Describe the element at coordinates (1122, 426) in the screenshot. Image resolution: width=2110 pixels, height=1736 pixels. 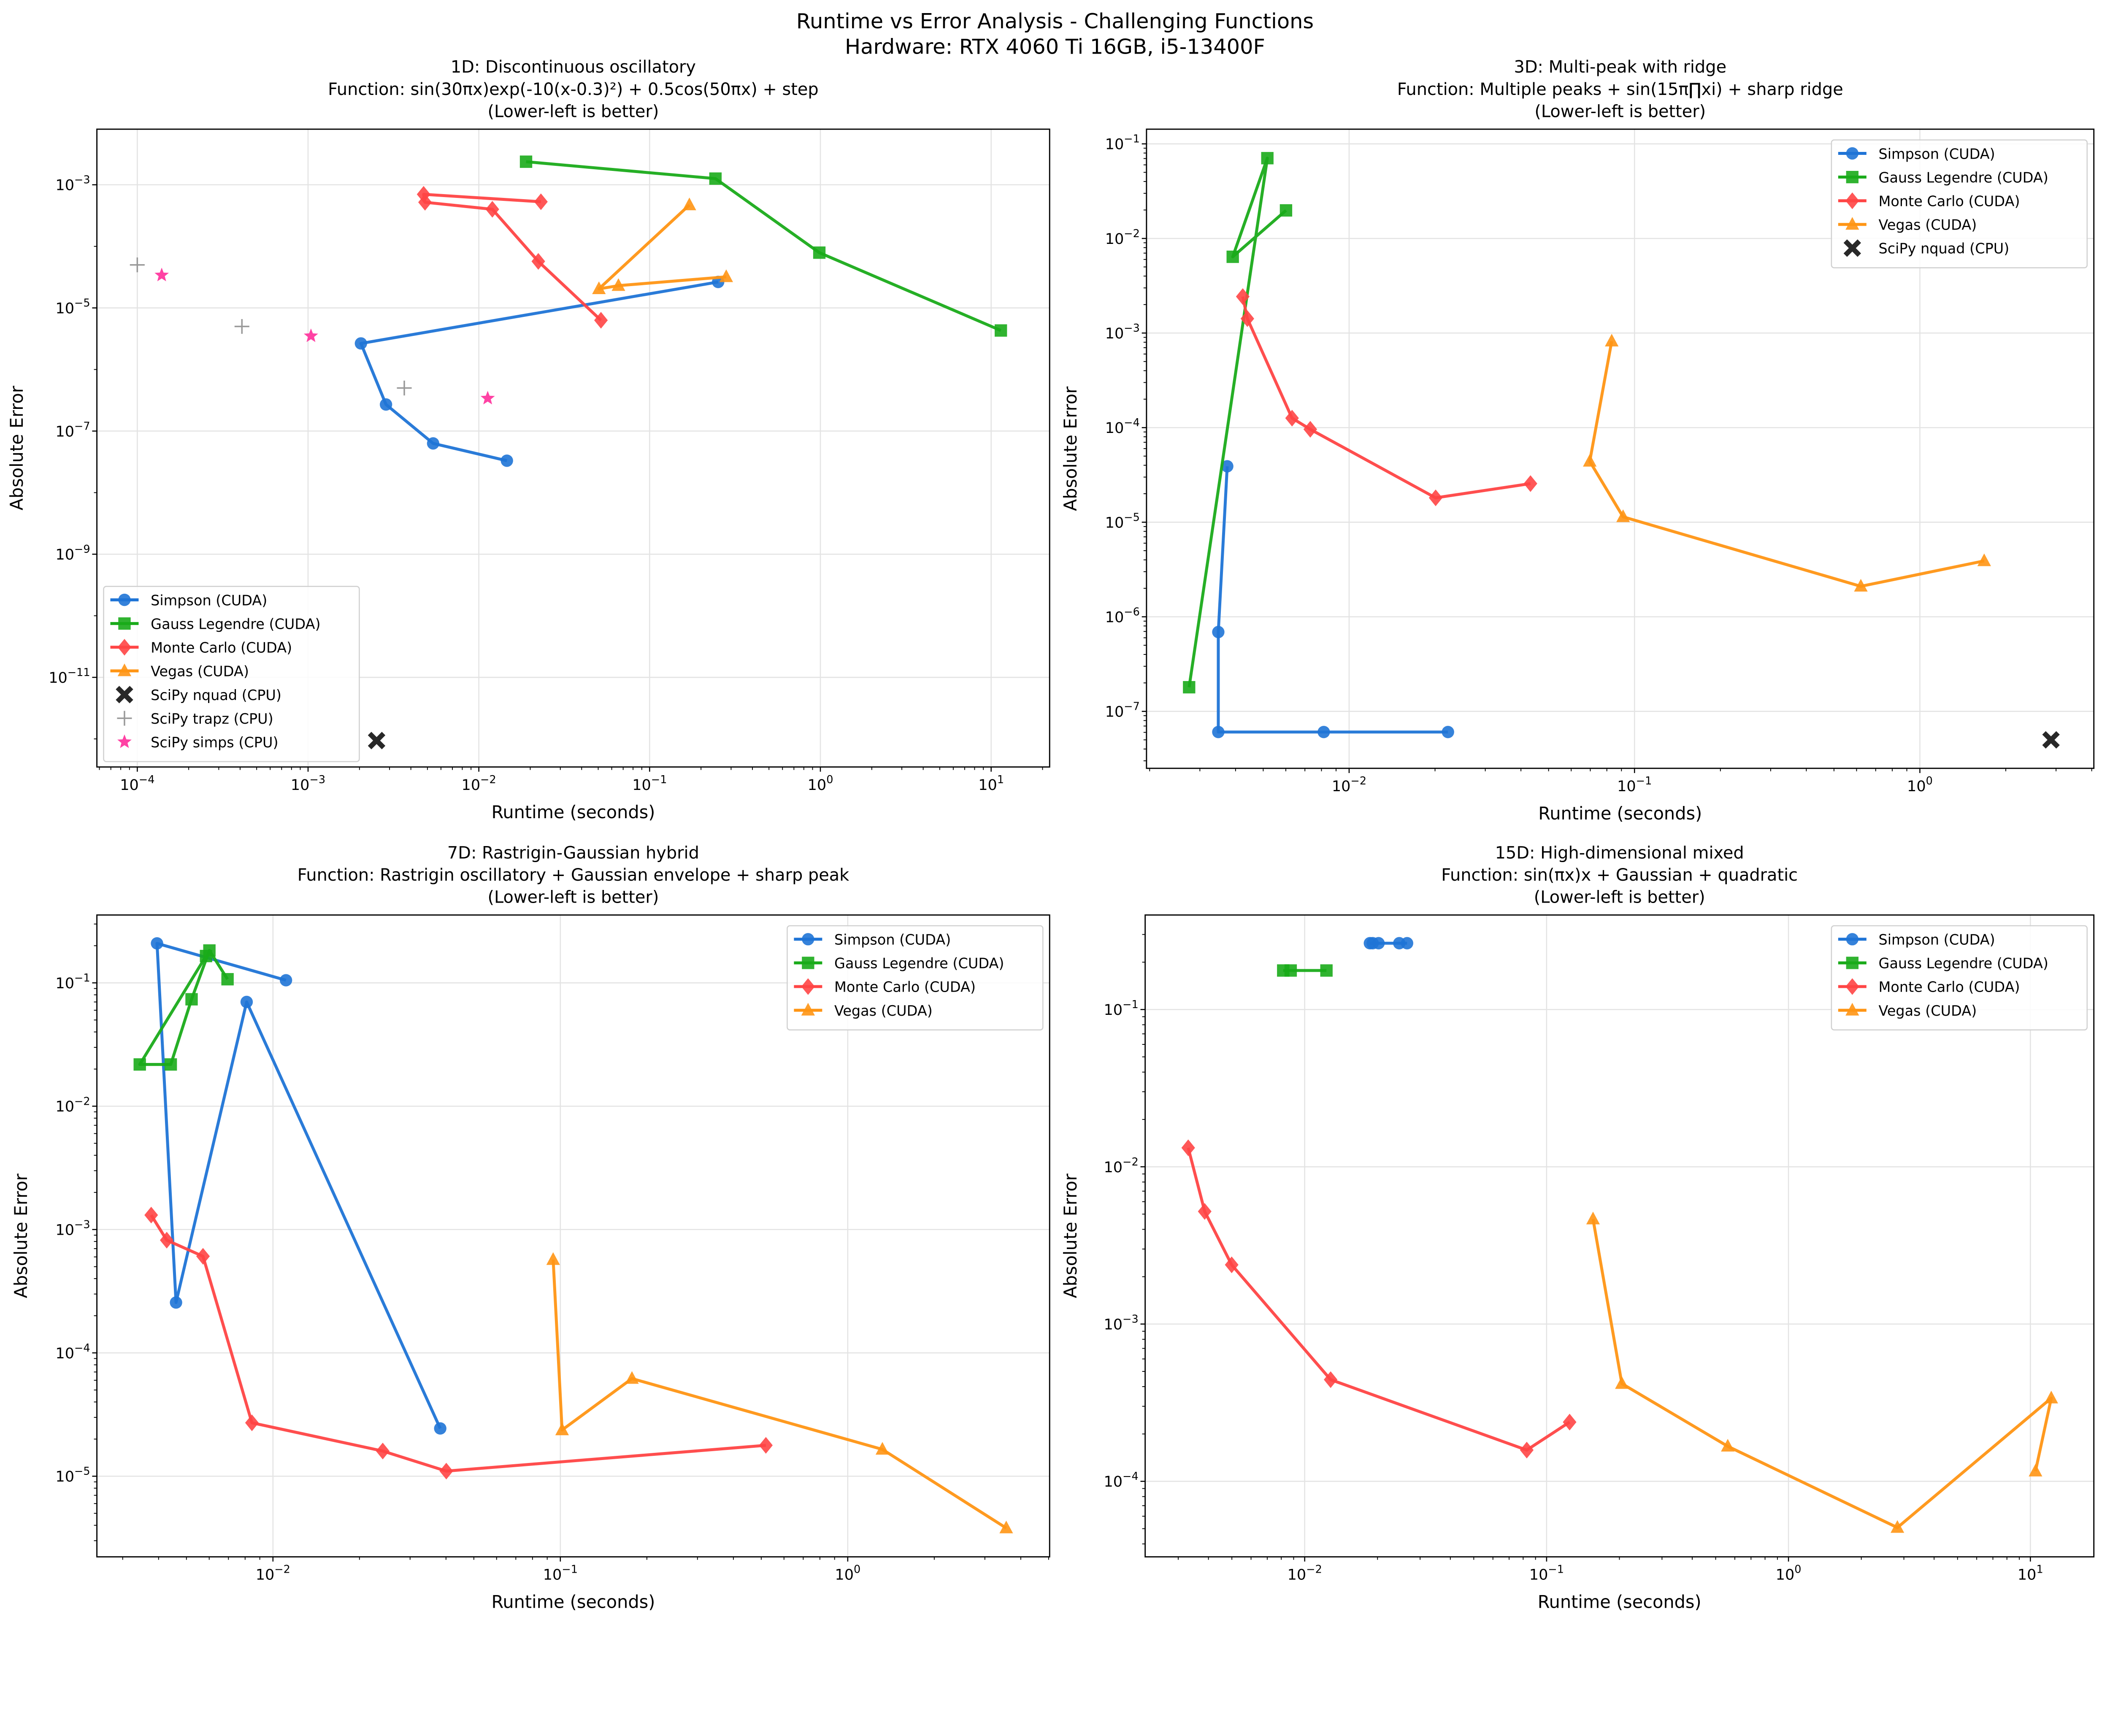
I see `y-tick-label: 10⁻⁴` at that location.